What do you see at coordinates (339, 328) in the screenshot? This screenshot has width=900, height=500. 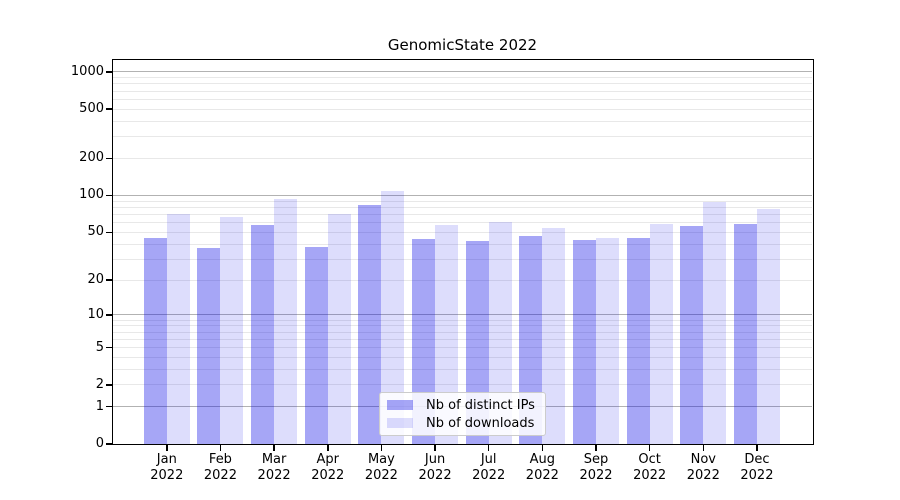 I see `bar-nb-of-downloads-apr-2022` at bounding box center [339, 328].